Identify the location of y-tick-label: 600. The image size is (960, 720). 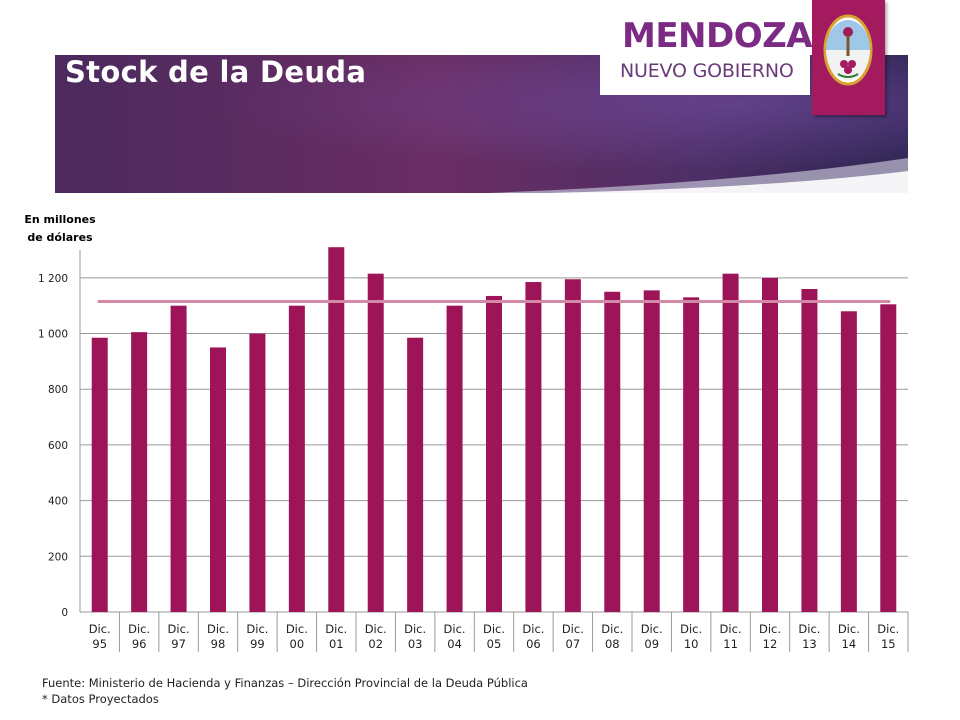
(58, 446).